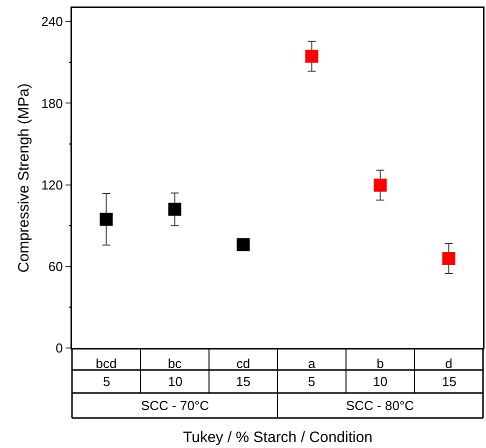  Describe the element at coordinates (52, 22) in the screenshot. I see `y-tick-label: 240` at that location.